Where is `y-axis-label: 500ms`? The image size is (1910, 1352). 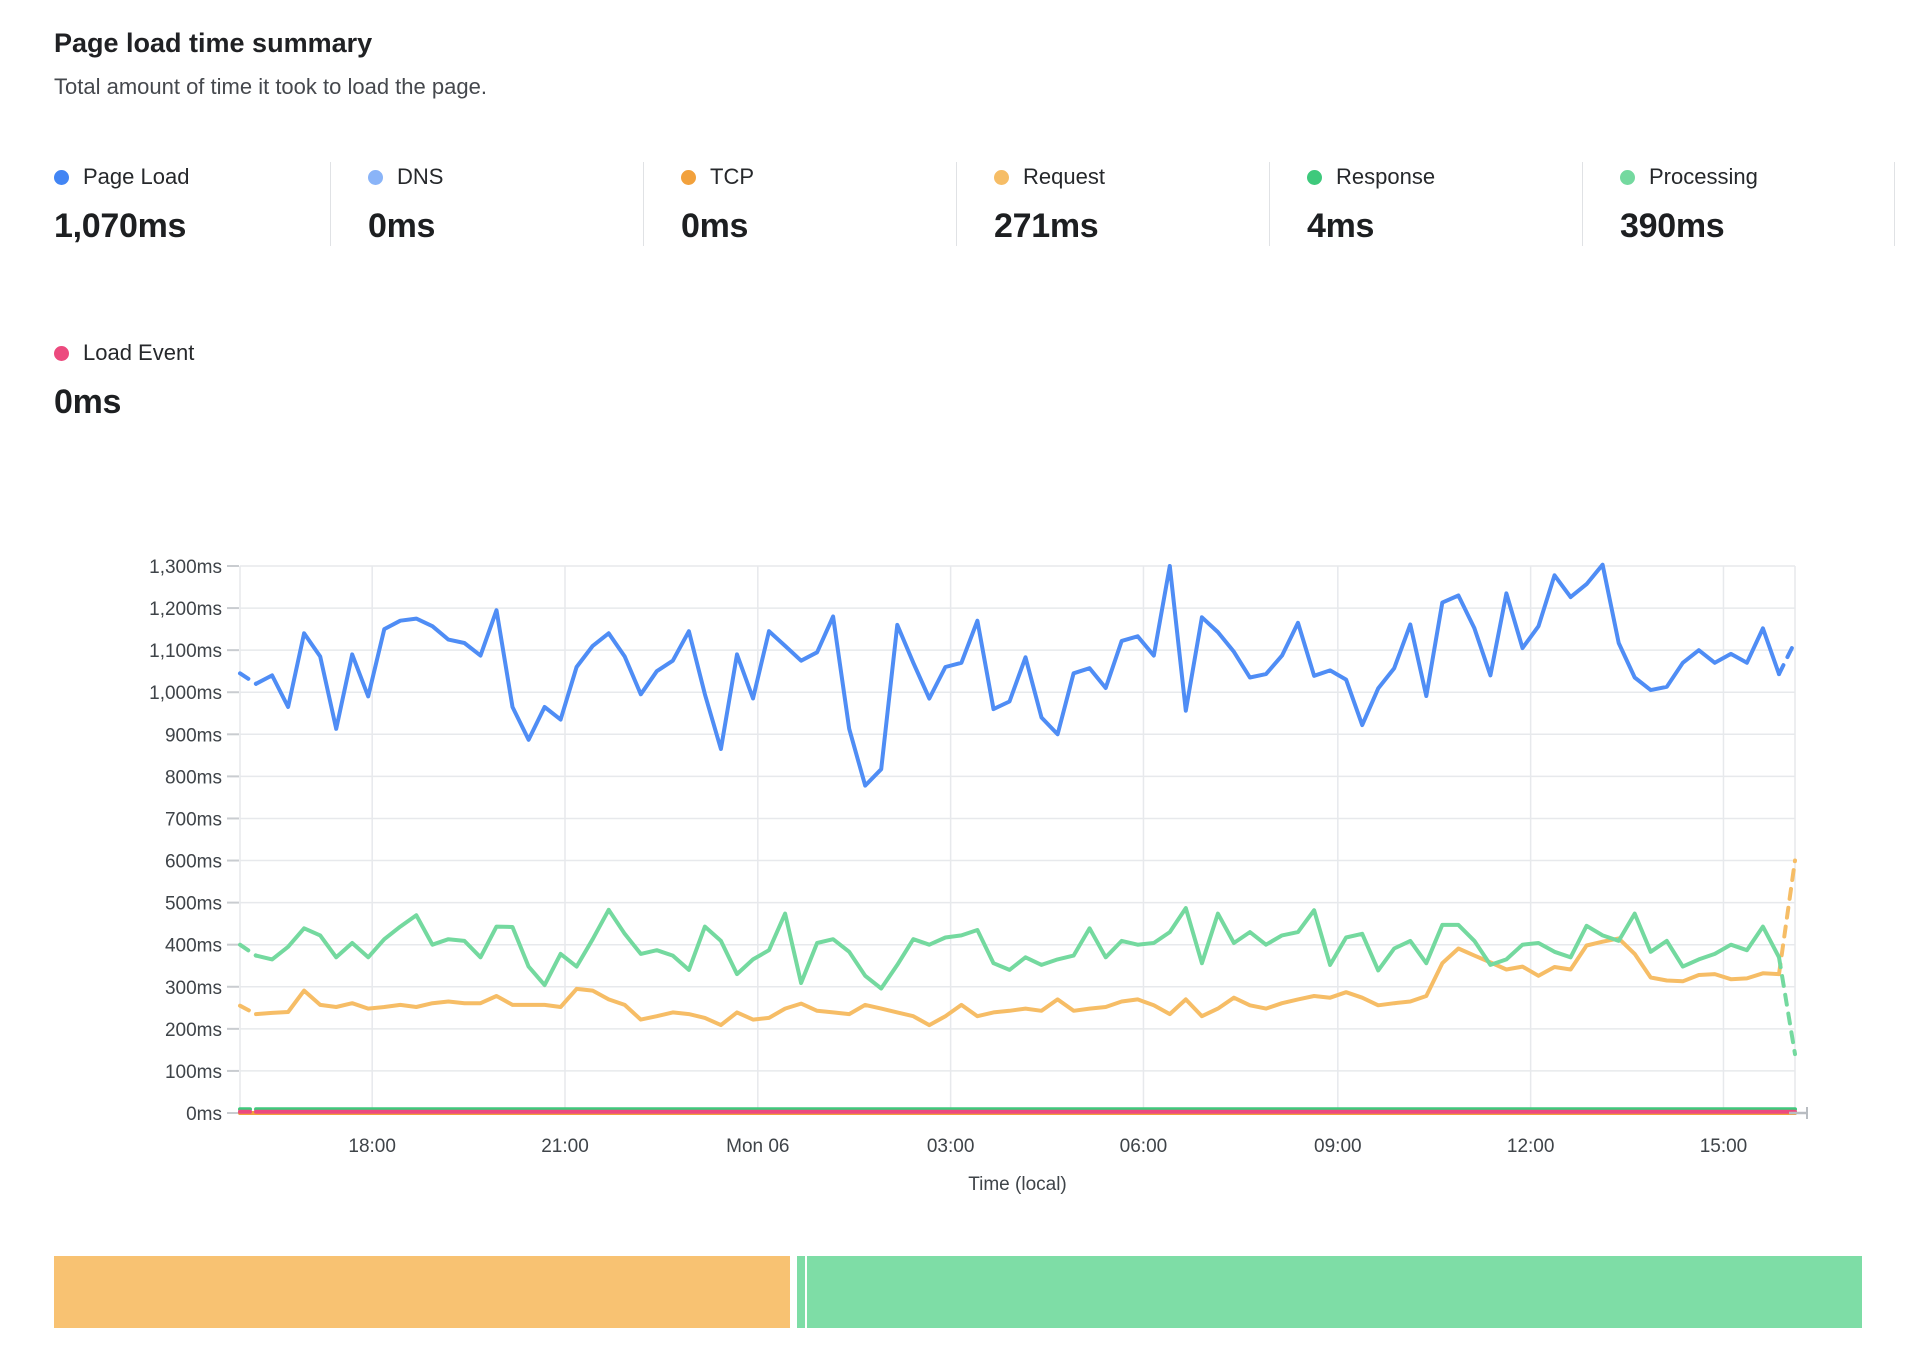 y-axis-label: 500ms is located at coordinates (193, 904).